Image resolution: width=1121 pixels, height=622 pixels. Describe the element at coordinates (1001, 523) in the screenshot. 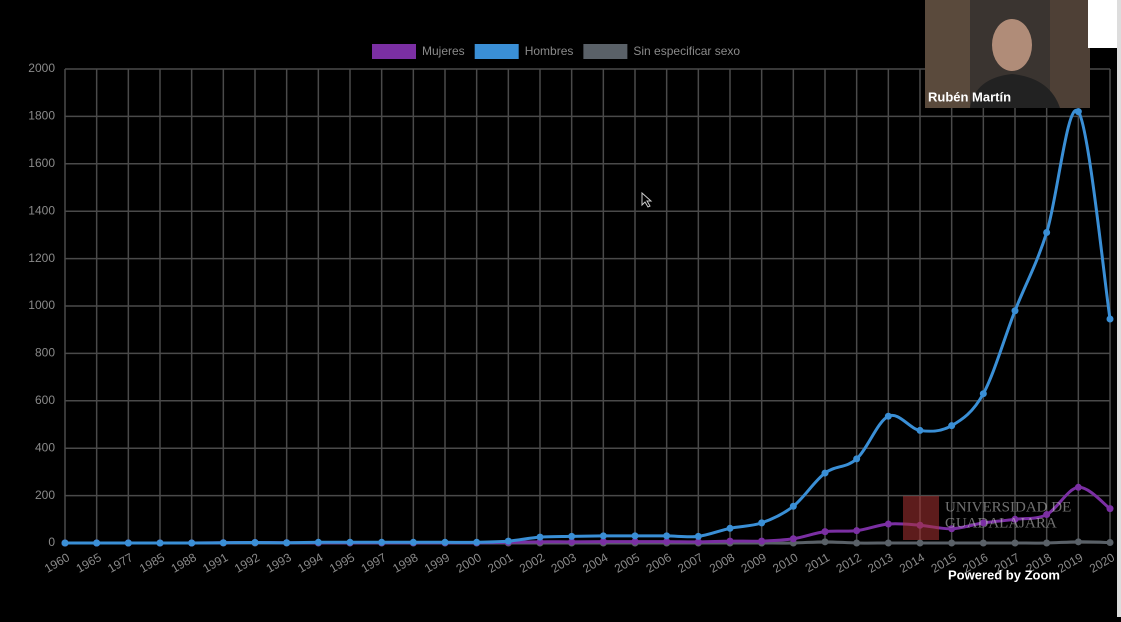

I see `logo-text: GUADALAJARA` at that location.